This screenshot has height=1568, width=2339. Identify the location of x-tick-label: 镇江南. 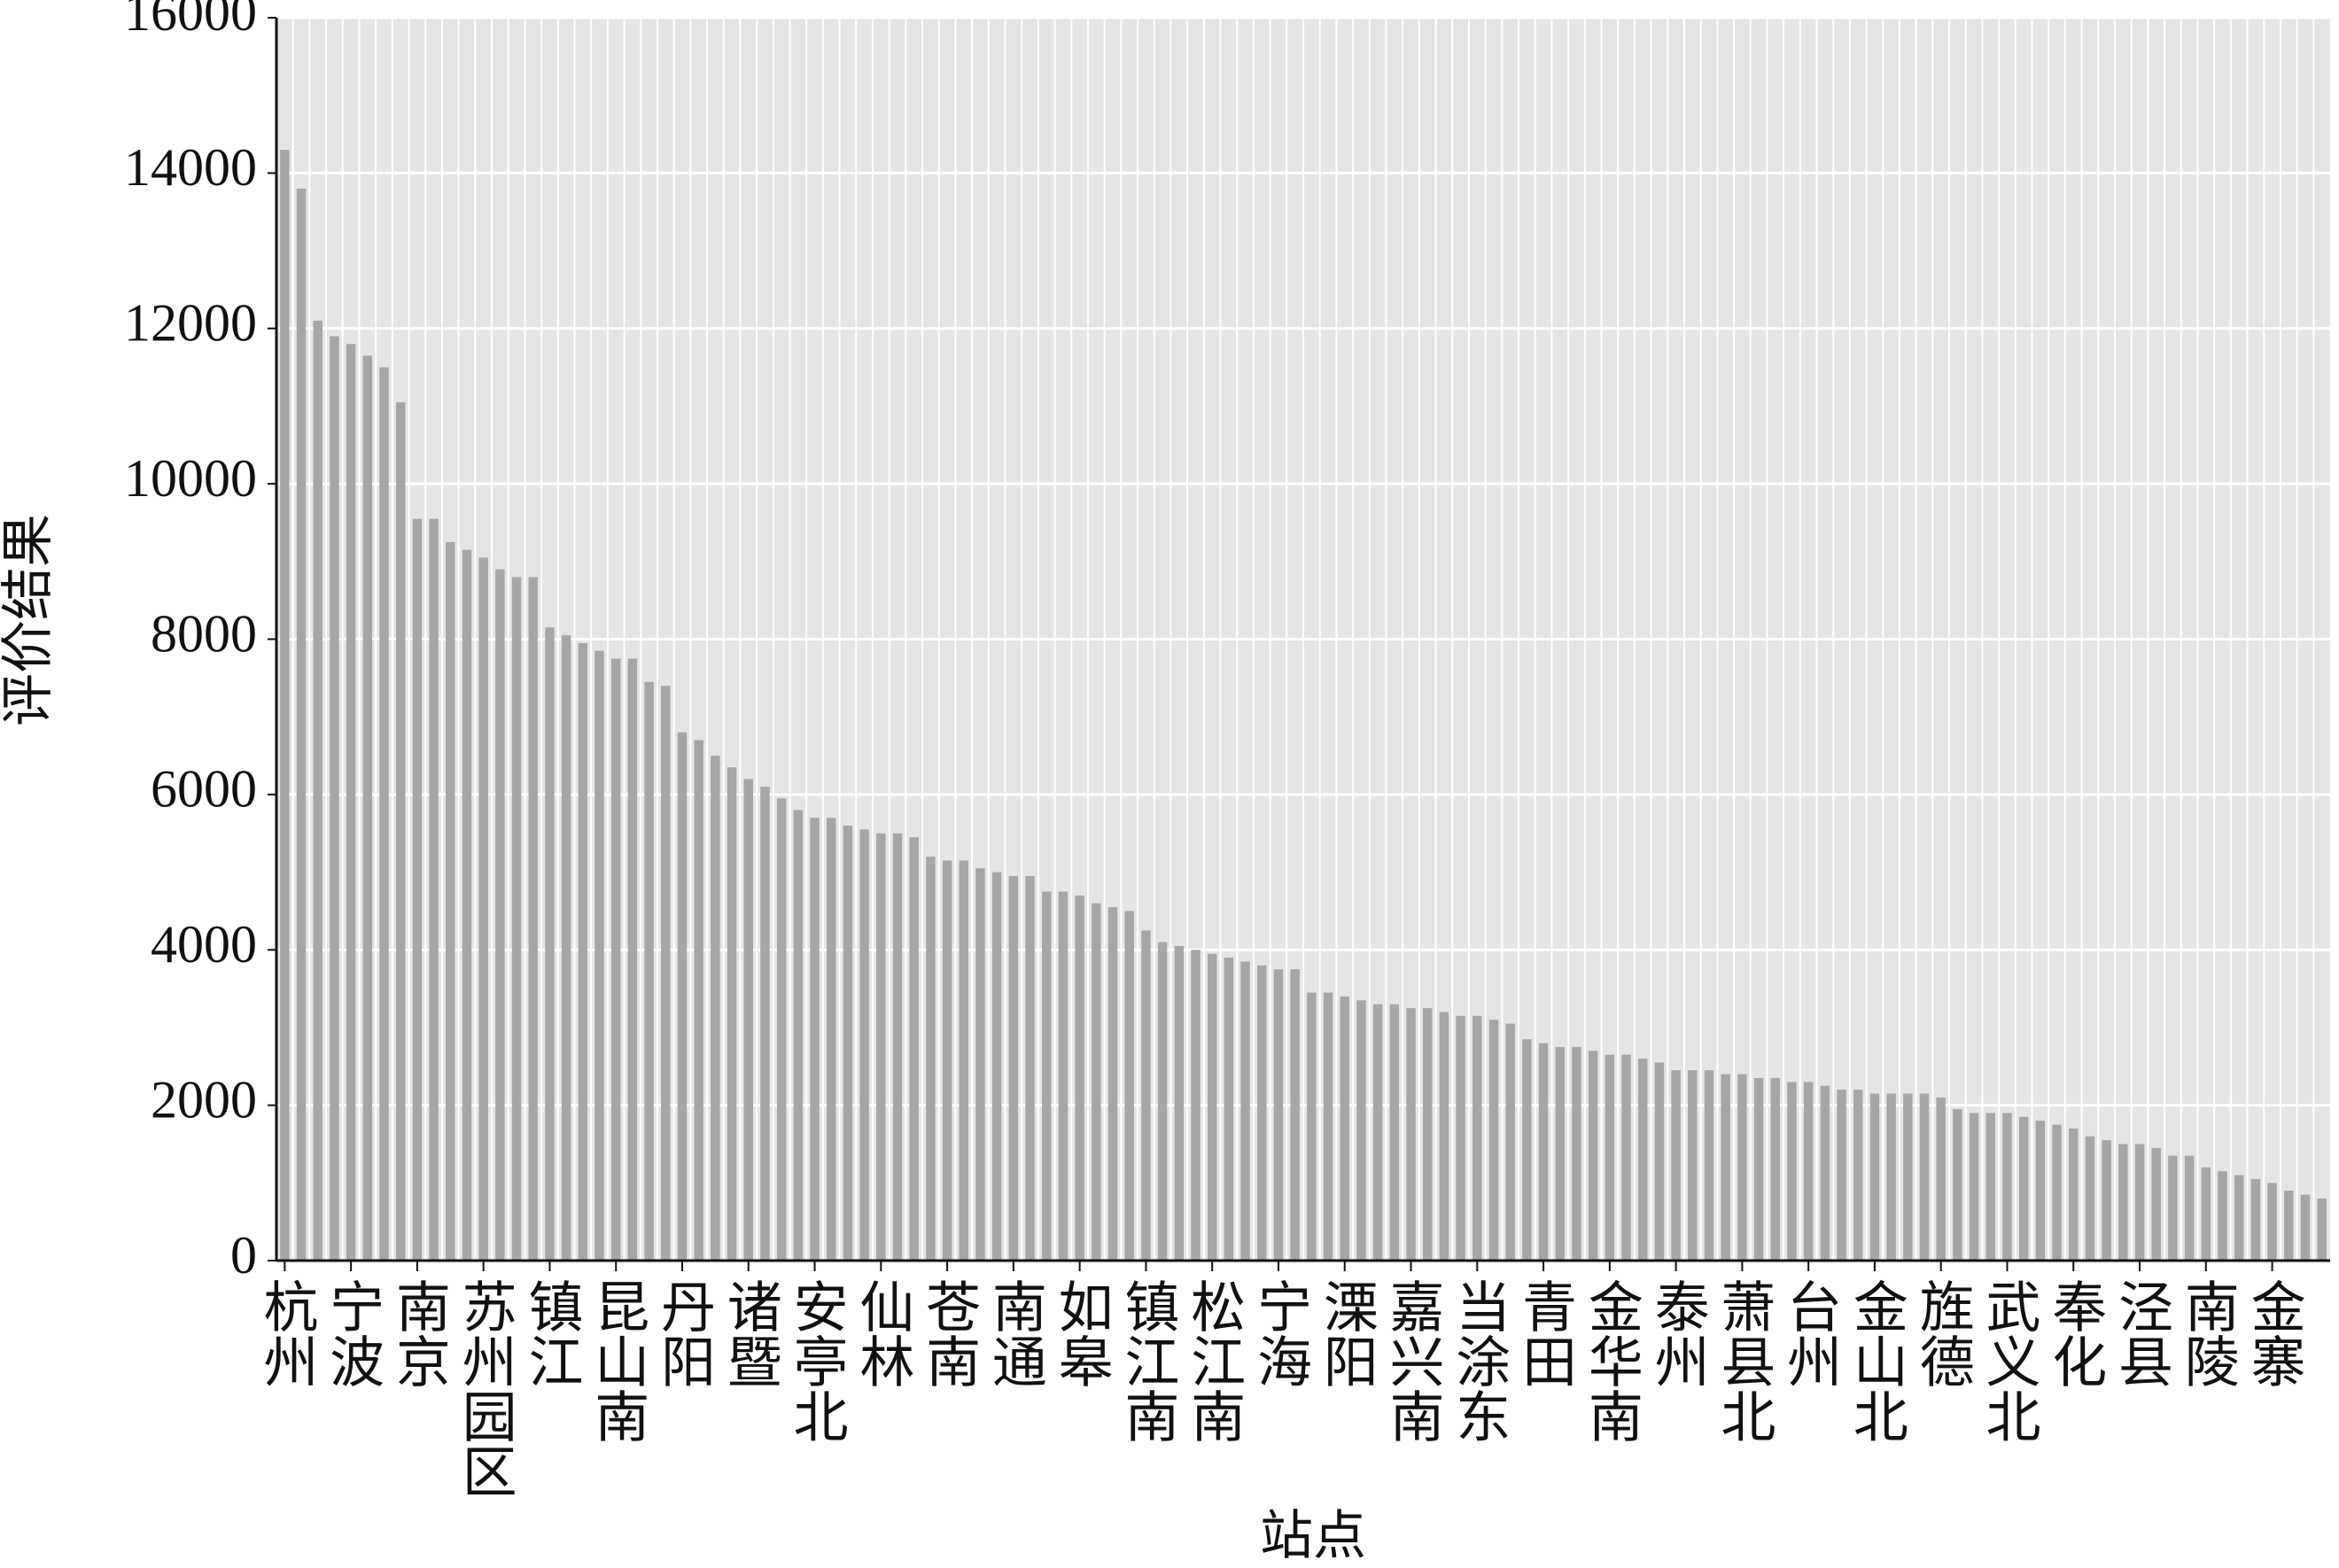
(1146, 1360).